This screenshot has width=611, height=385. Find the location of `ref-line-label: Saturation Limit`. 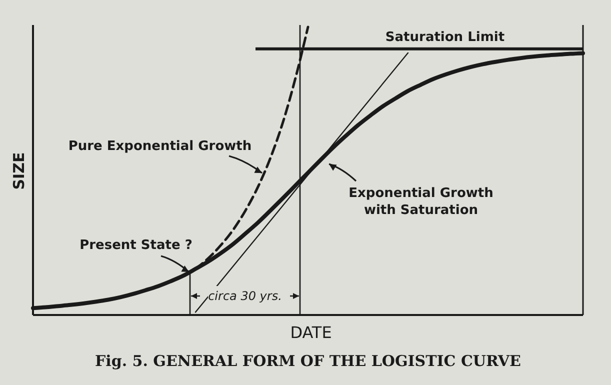

ref-line-label: Saturation Limit is located at coordinates (445, 37).